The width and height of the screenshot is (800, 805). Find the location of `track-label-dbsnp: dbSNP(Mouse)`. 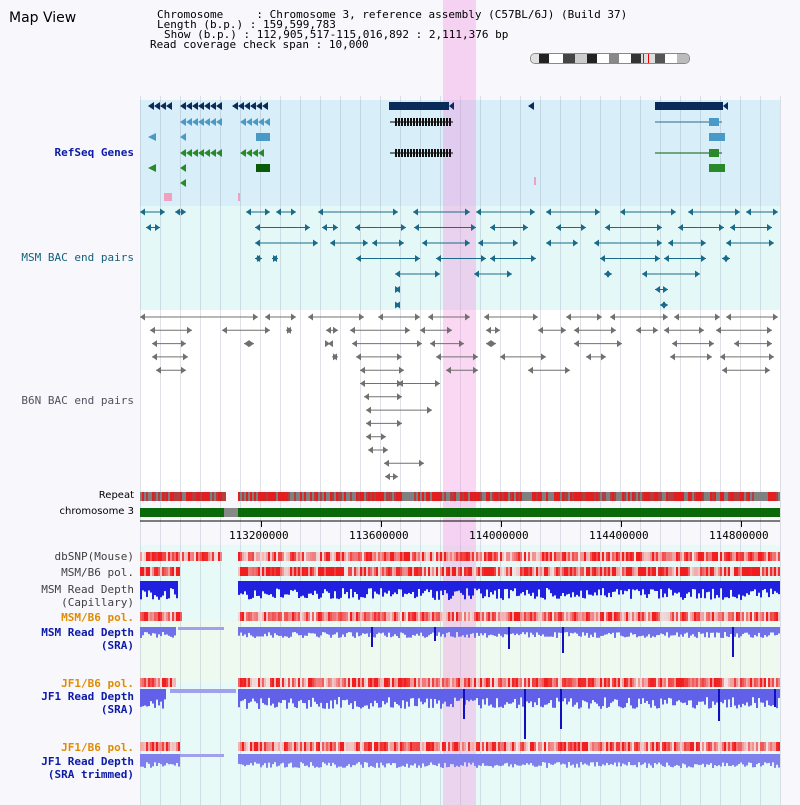

track-label-dbsnp: dbSNP(Mouse) is located at coordinates (94, 556).